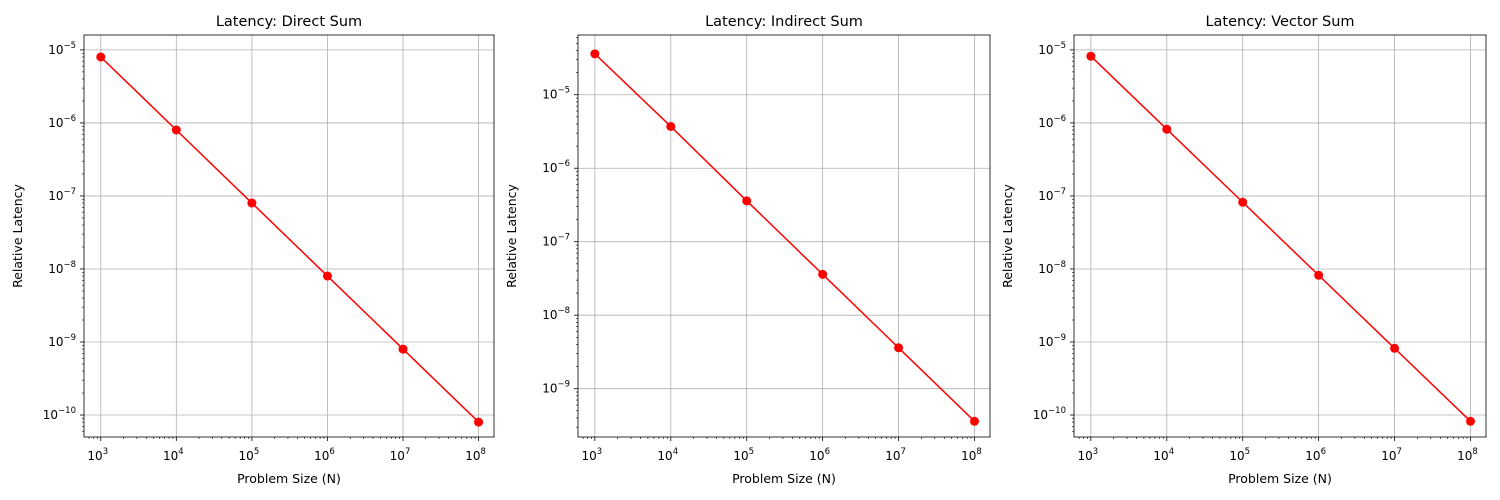  I want to click on chart-title: Latency: Indirect Sum, so click(784, 22).